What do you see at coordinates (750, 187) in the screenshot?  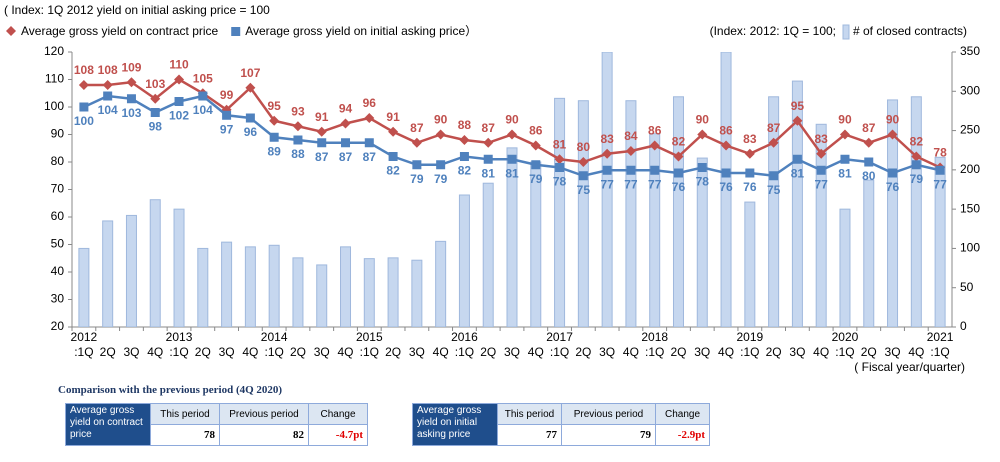 I see `value-label: 76` at bounding box center [750, 187].